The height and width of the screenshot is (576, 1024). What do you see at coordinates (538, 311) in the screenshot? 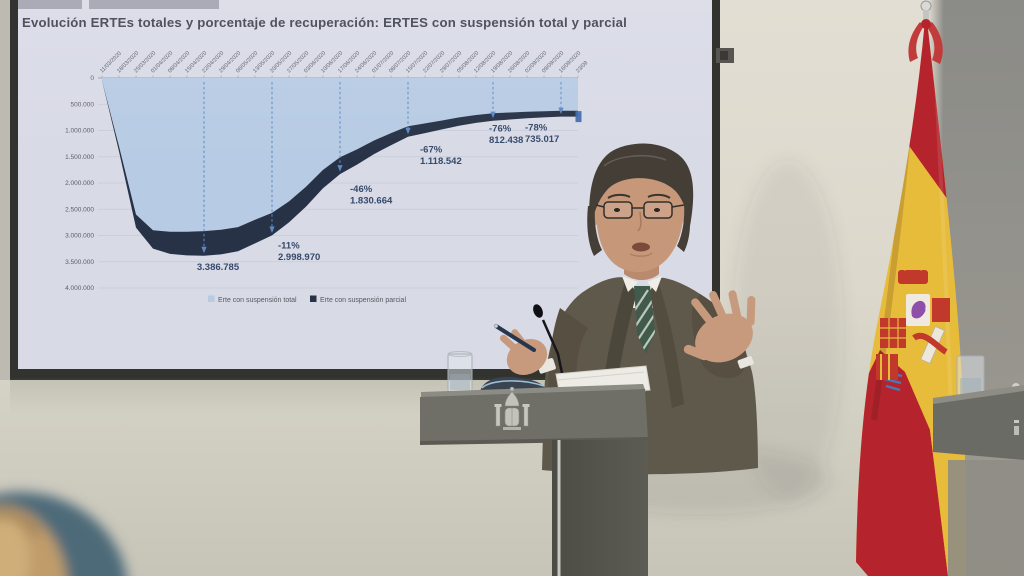
I see `microphone-capsule` at bounding box center [538, 311].